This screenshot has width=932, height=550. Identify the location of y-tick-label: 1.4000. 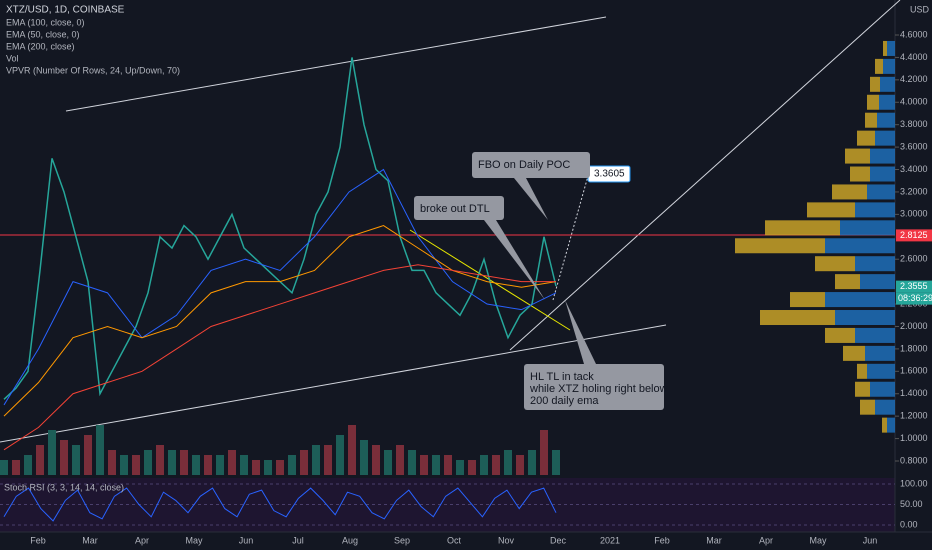
(914, 393).